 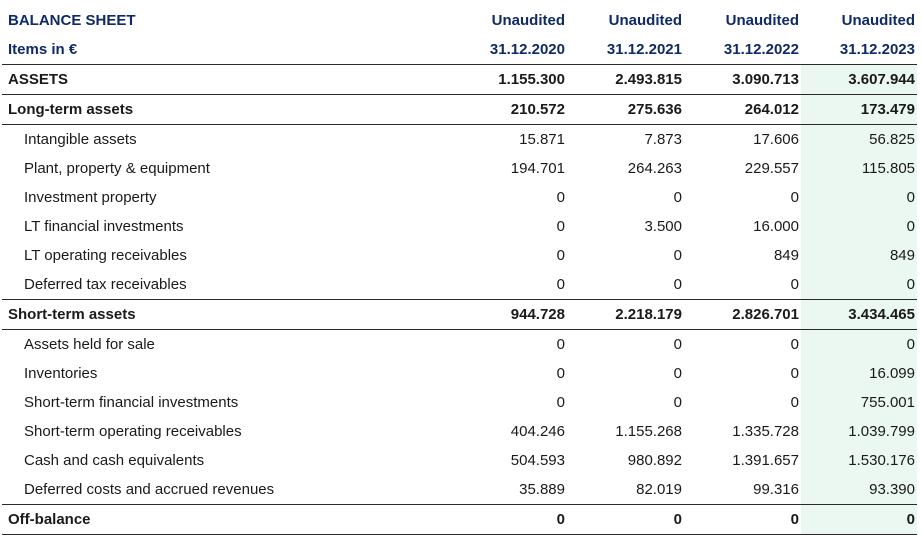 I want to click on cell-value: 35.889, so click(x=542, y=489).